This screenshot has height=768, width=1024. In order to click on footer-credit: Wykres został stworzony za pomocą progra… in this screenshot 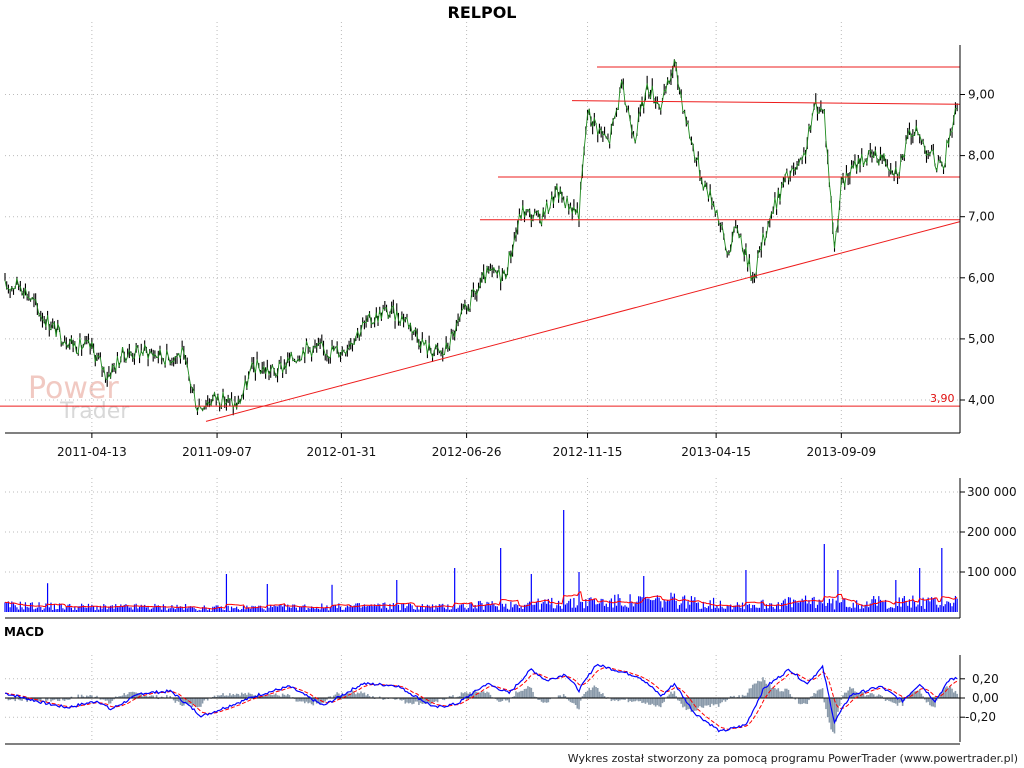, I will do `click(792, 758)`.